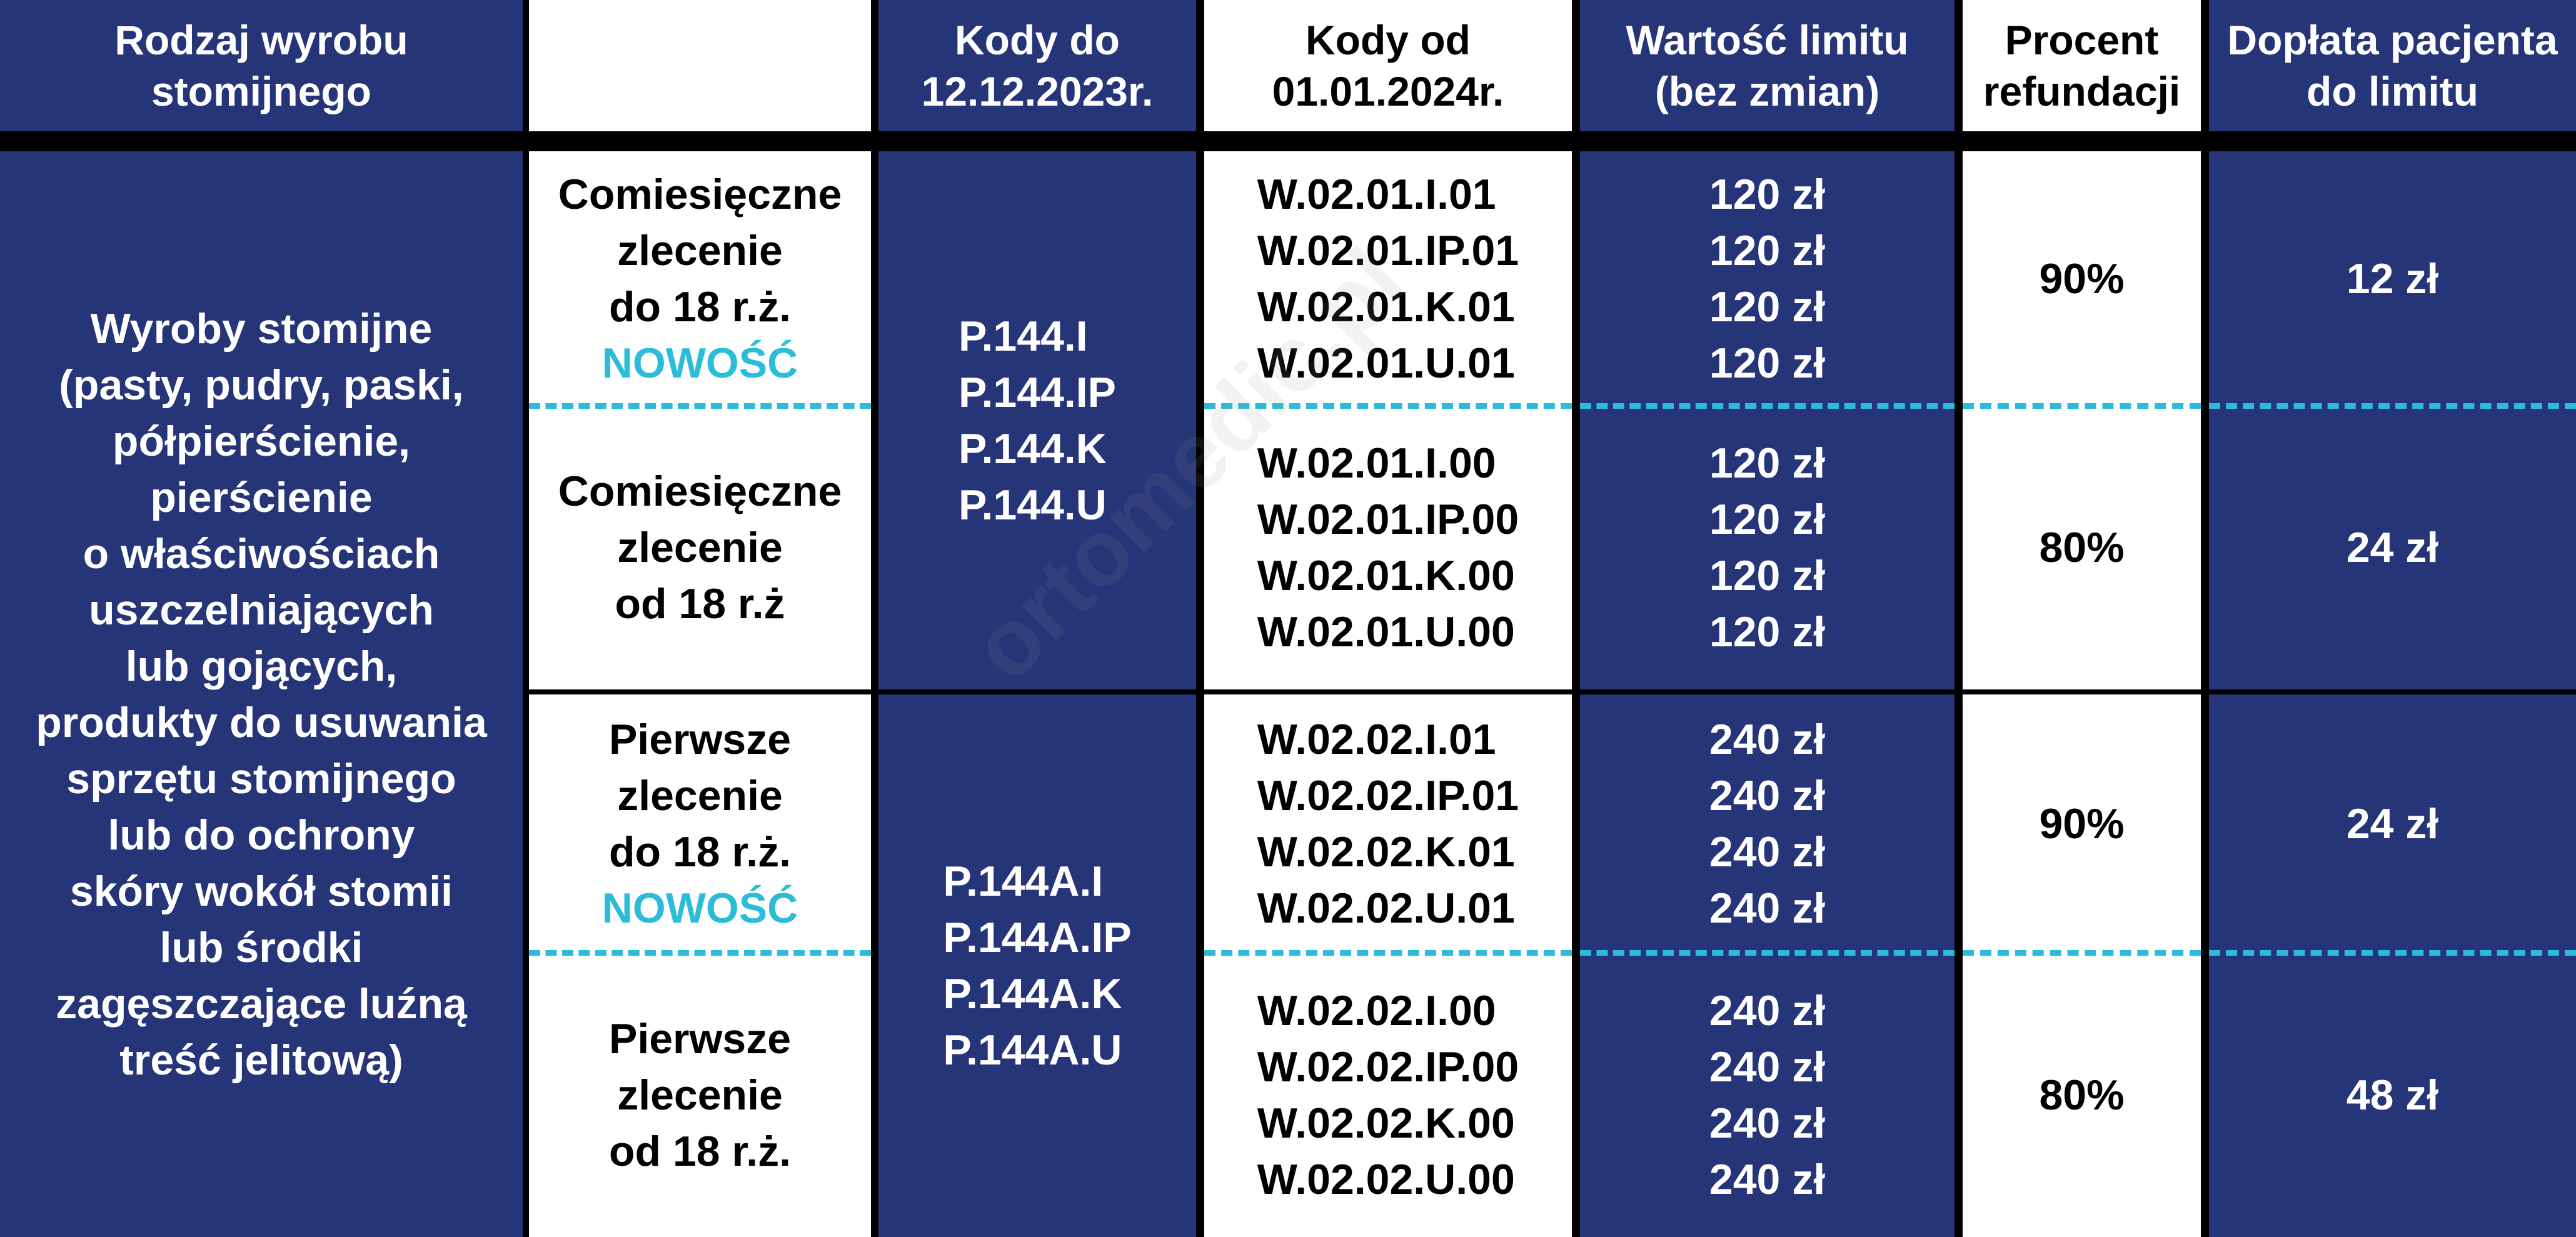 The width and height of the screenshot is (2576, 1237). Describe the element at coordinates (1767, 278) in the screenshot. I see `limit-values-text: 120 zł 120 zł 120 zł 120 zł` at that location.